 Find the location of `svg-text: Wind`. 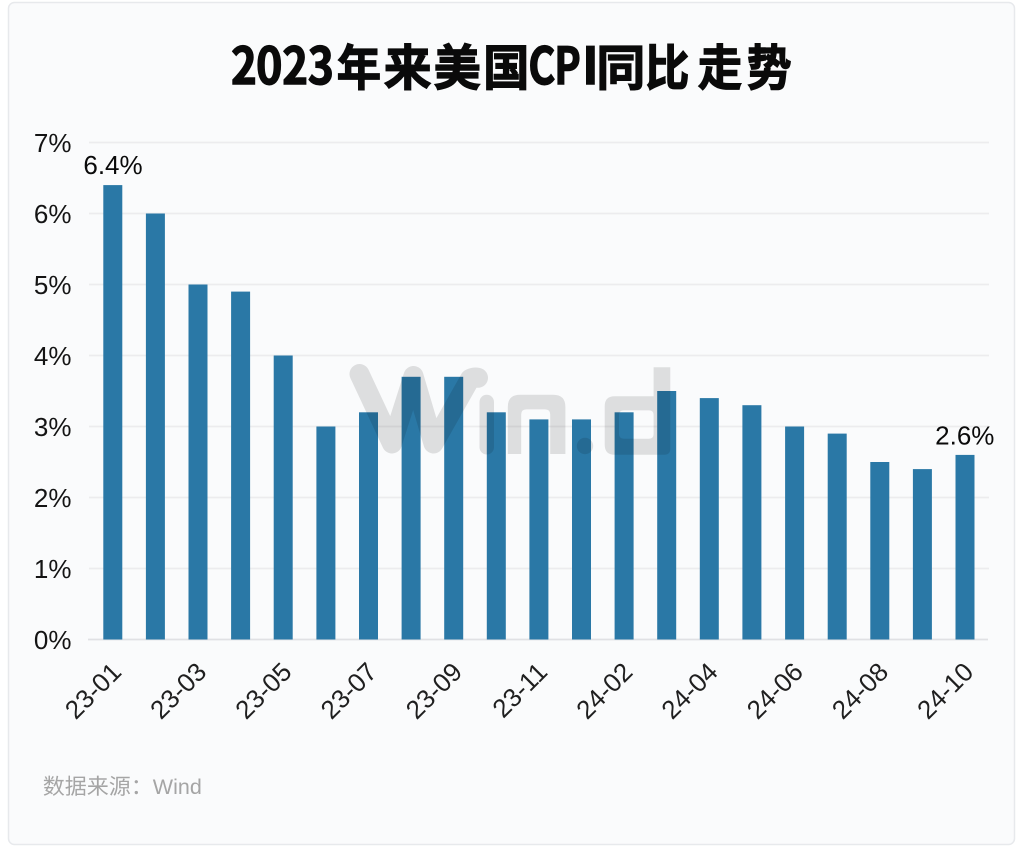

svg-text: Wind is located at coordinates (177, 787).